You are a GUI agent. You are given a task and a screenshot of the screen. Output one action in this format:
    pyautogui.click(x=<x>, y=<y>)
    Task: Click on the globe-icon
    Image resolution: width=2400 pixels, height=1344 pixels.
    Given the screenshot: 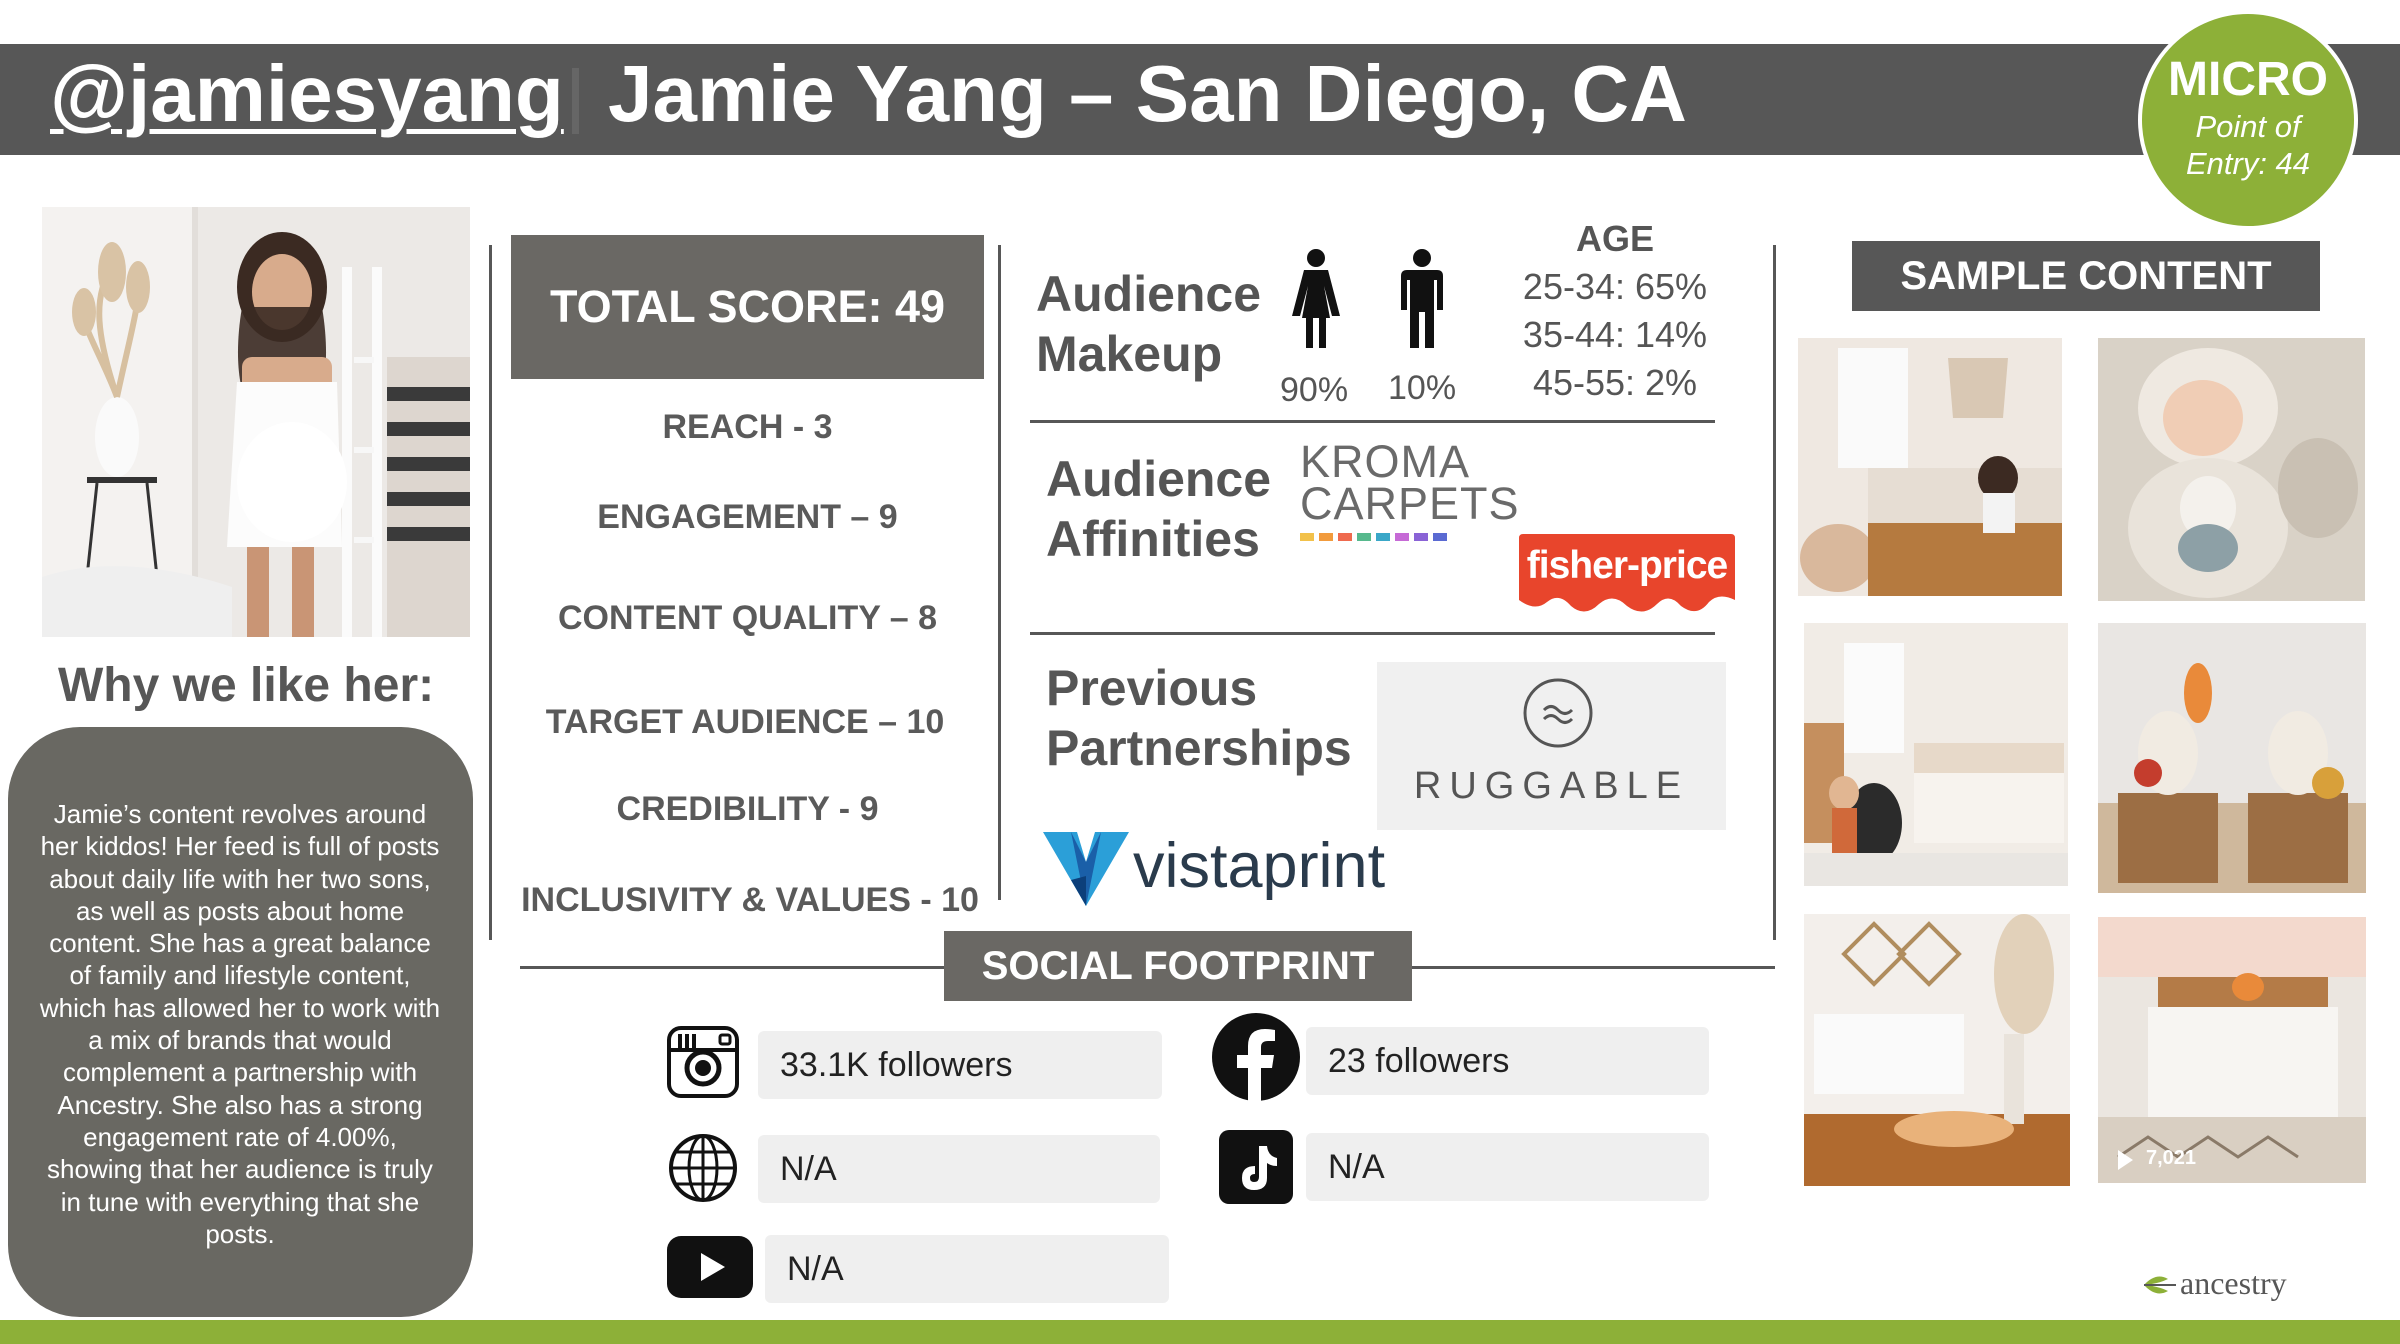 What is the action you would take?
    pyautogui.click(x=703, y=1168)
    